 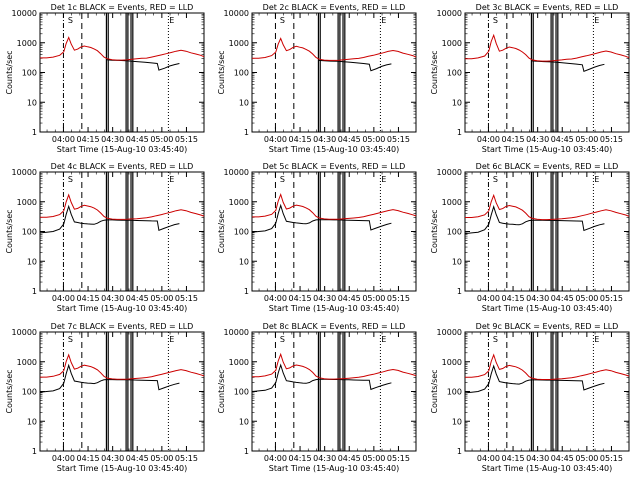 What do you see at coordinates (122, 7) in the screenshot?
I see `panel-title: Det 1c BLACK = Events, RED = LLD` at bounding box center [122, 7].